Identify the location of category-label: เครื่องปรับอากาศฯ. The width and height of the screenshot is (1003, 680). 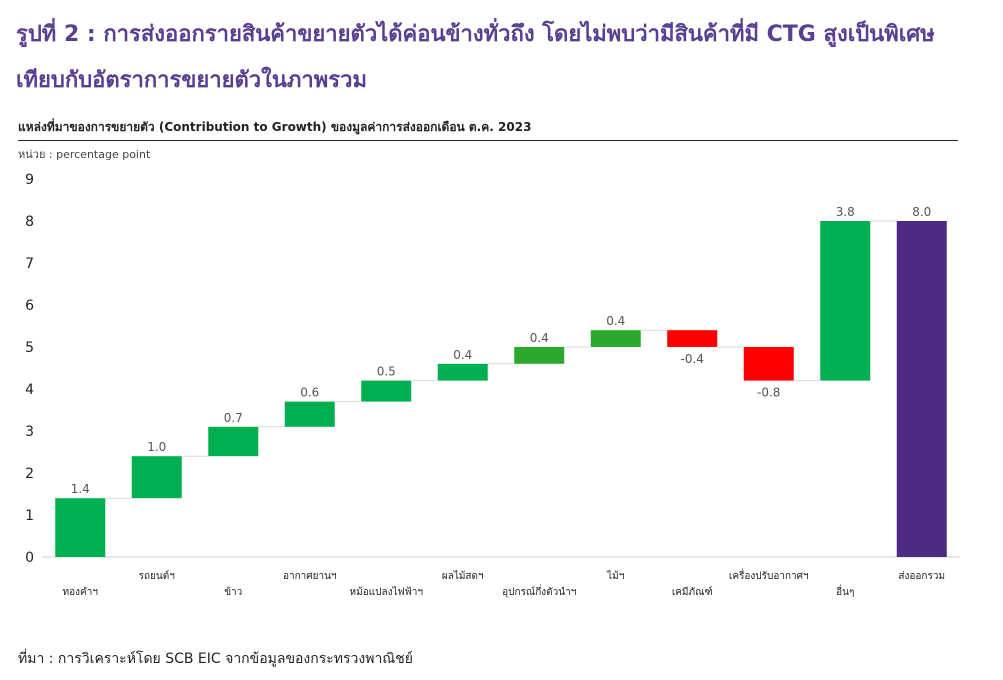
(769, 575).